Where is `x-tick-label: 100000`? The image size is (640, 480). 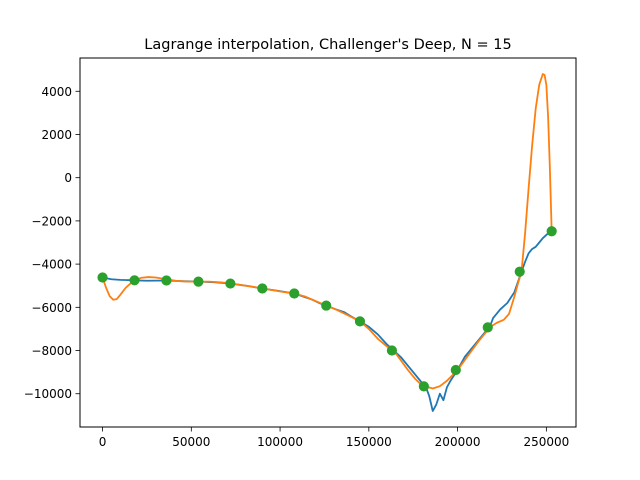 x-tick-label: 100000 is located at coordinates (280, 442).